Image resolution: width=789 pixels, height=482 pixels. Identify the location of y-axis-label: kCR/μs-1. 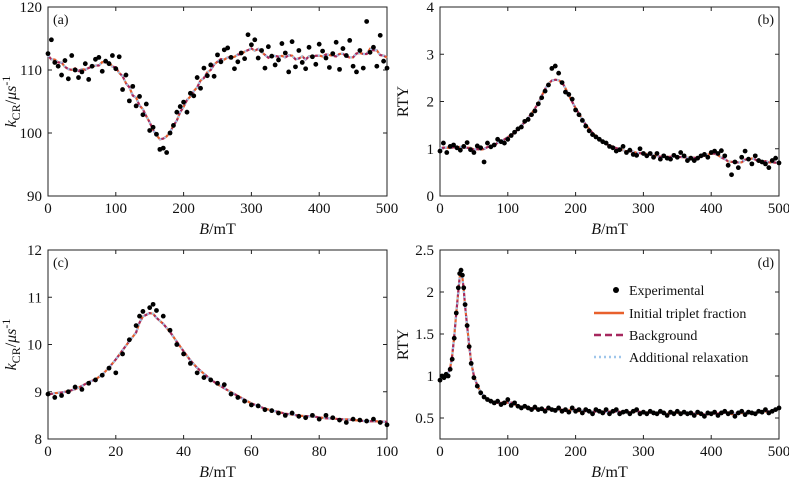
(11, 102).